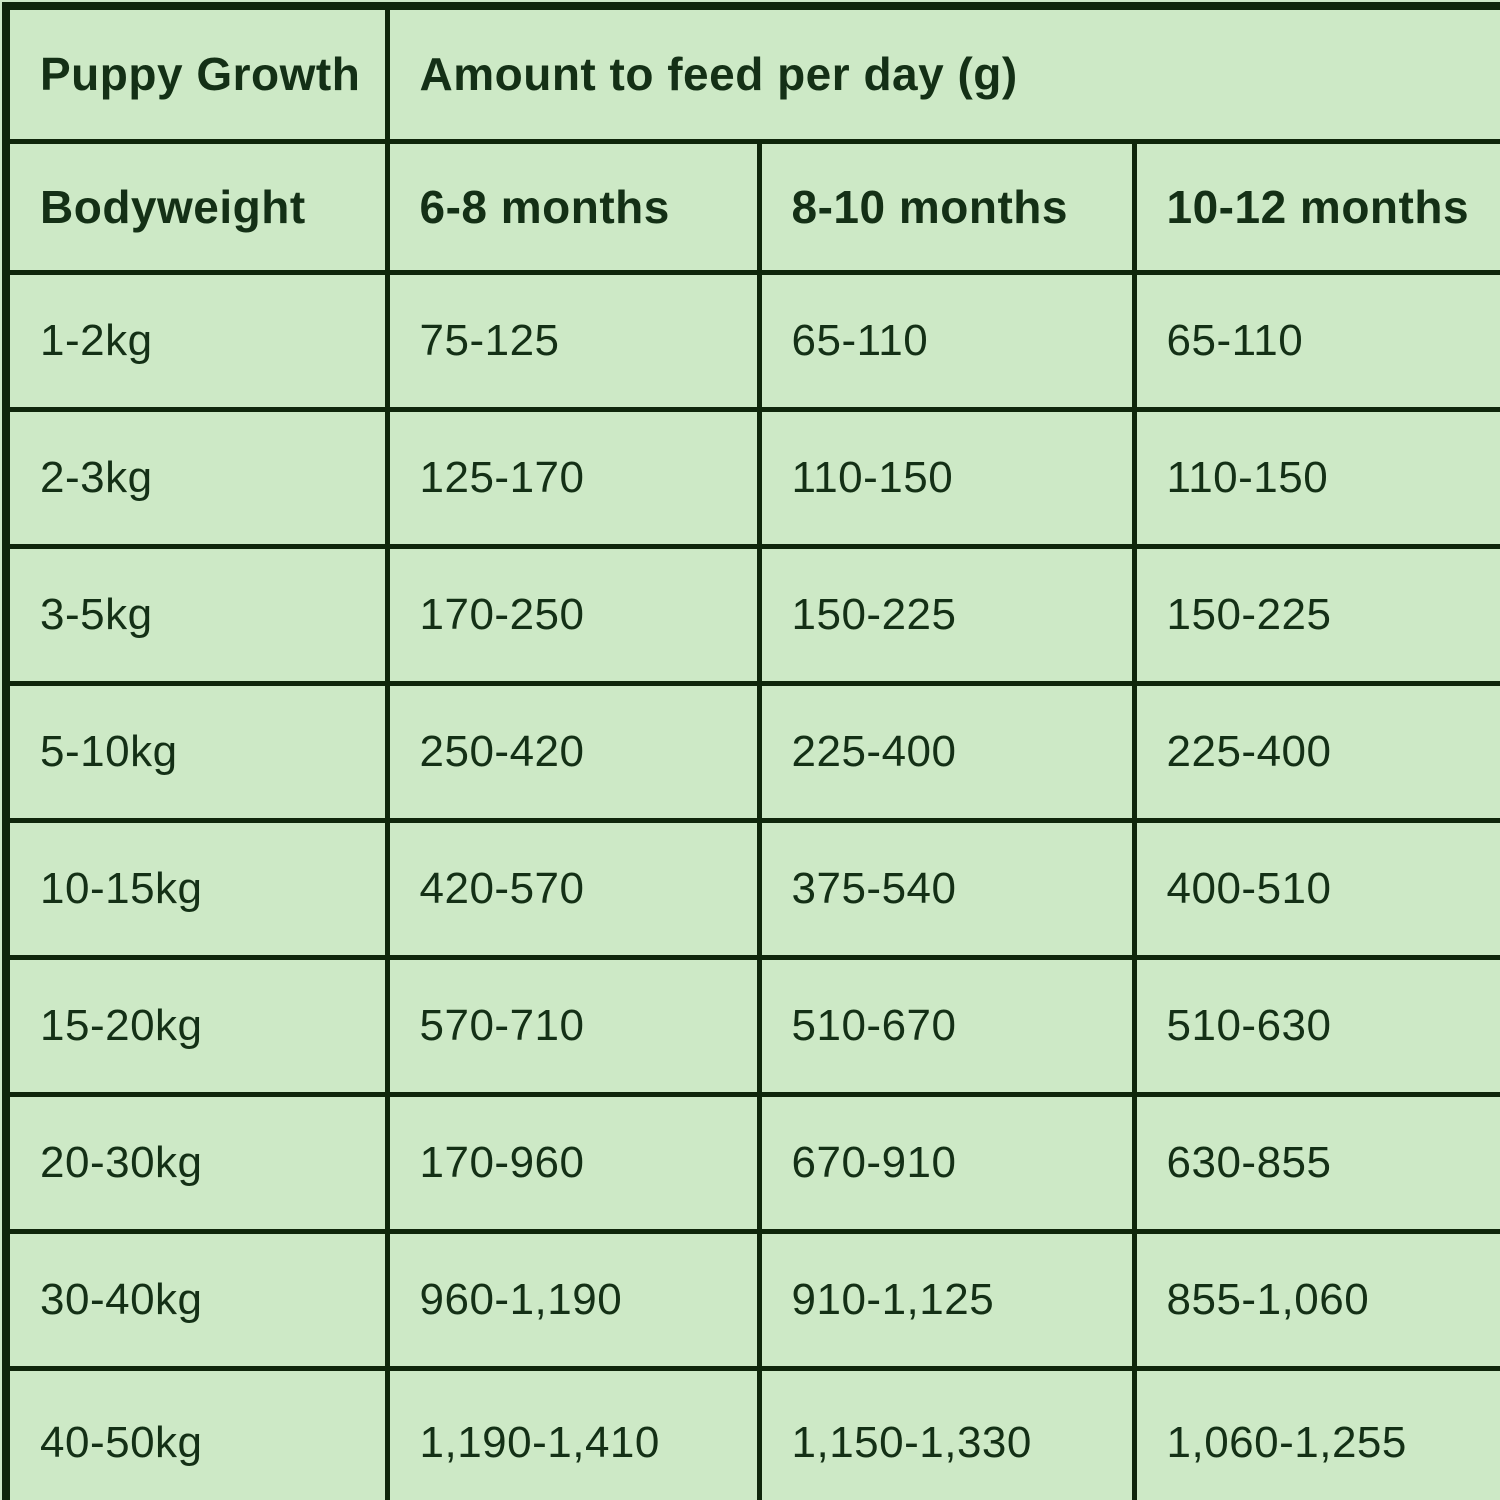  Describe the element at coordinates (946, 1025) in the screenshot. I see `feed-amount-cell: 510-670` at that location.